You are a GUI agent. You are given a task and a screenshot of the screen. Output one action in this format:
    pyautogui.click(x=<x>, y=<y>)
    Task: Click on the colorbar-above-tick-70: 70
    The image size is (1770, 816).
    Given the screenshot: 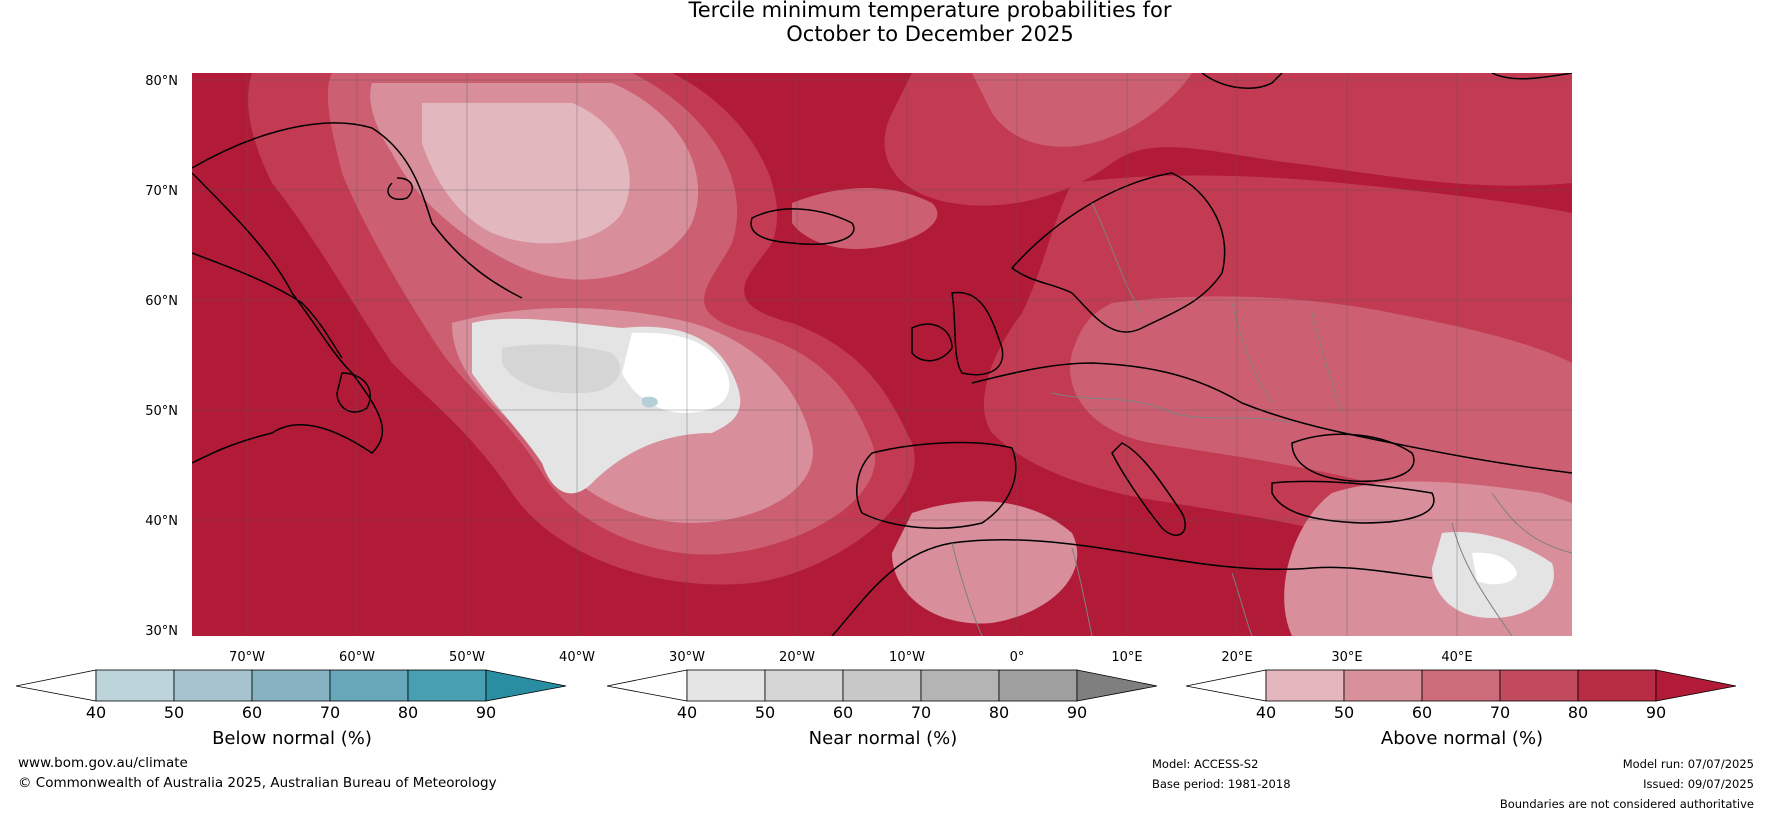 What is the action you would take?
    pyautogui.click(x=1500, y=712)
    